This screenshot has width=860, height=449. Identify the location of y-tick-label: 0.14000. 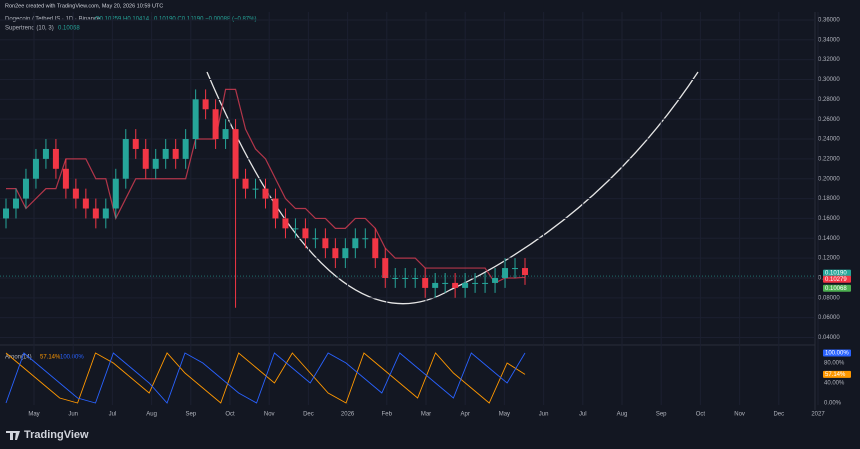
(829, 239).